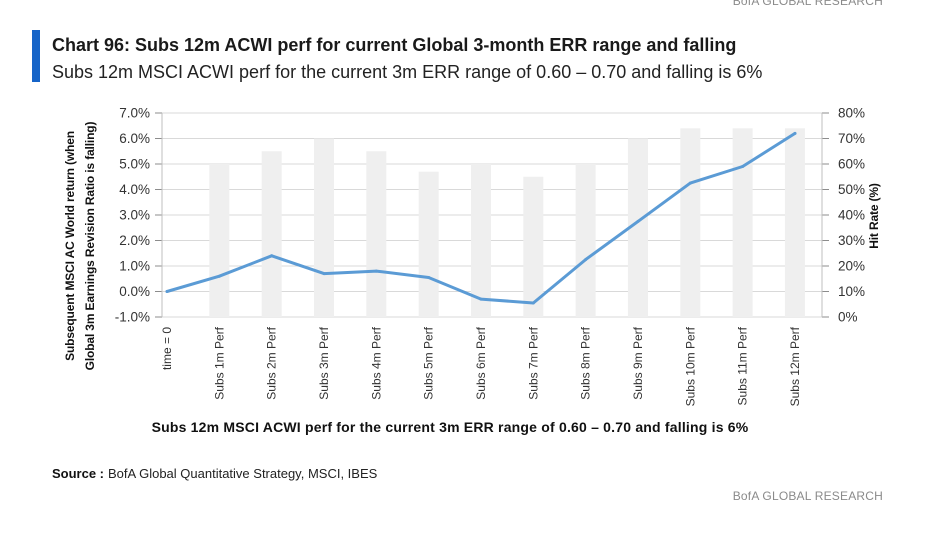  What do you see at coordinates (134, 266) in the screenshot?
I see `left-axis-tick-label: 1.0%` at bounding box center [134, 266].